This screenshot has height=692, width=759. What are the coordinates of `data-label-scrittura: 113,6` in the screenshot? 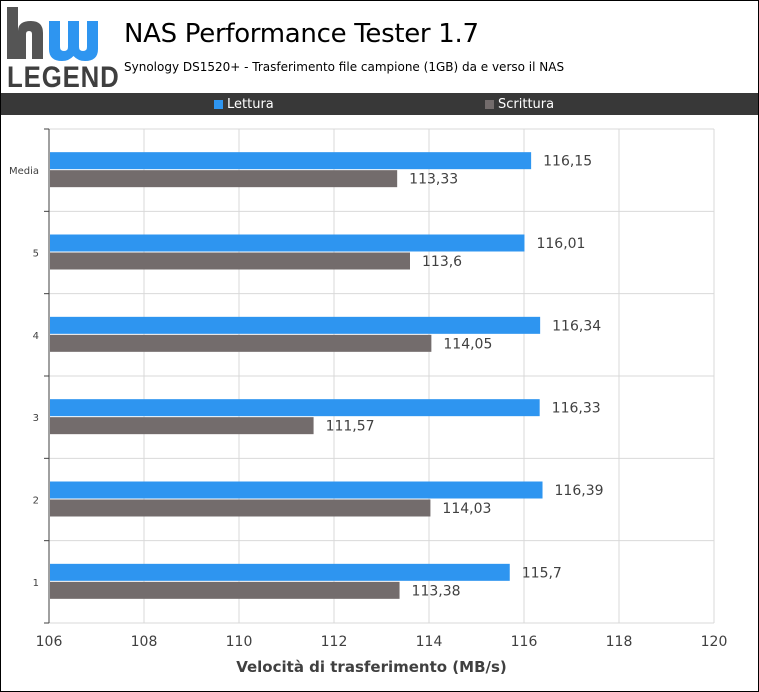 It's located at (442, 262).